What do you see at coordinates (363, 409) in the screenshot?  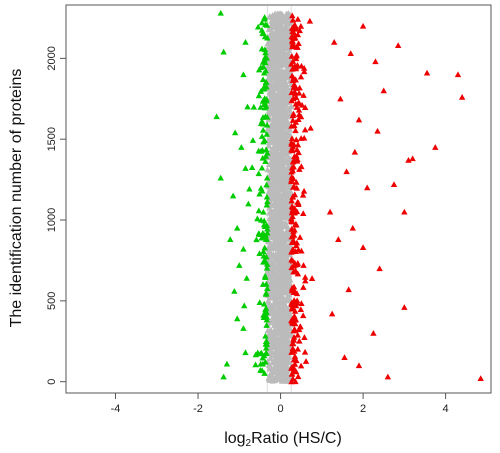 I see `x-tick-label: 2` at bounding box center [363, 409].